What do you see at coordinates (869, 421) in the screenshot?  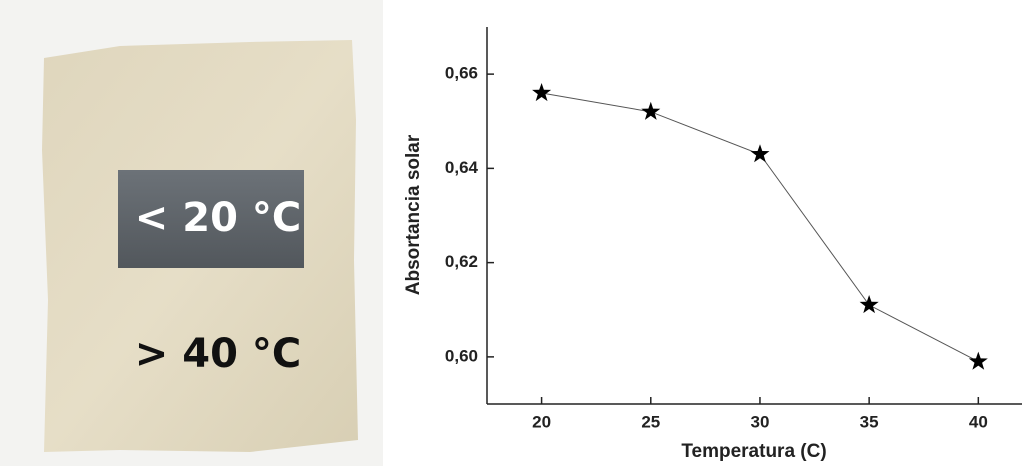 I see `x-tick-label: 35` at bounding box center [869, 421].